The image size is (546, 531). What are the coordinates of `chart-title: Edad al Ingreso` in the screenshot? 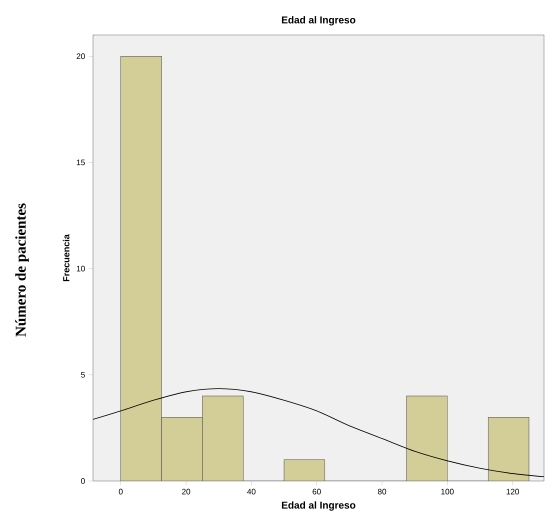 It's located at (319, 21).